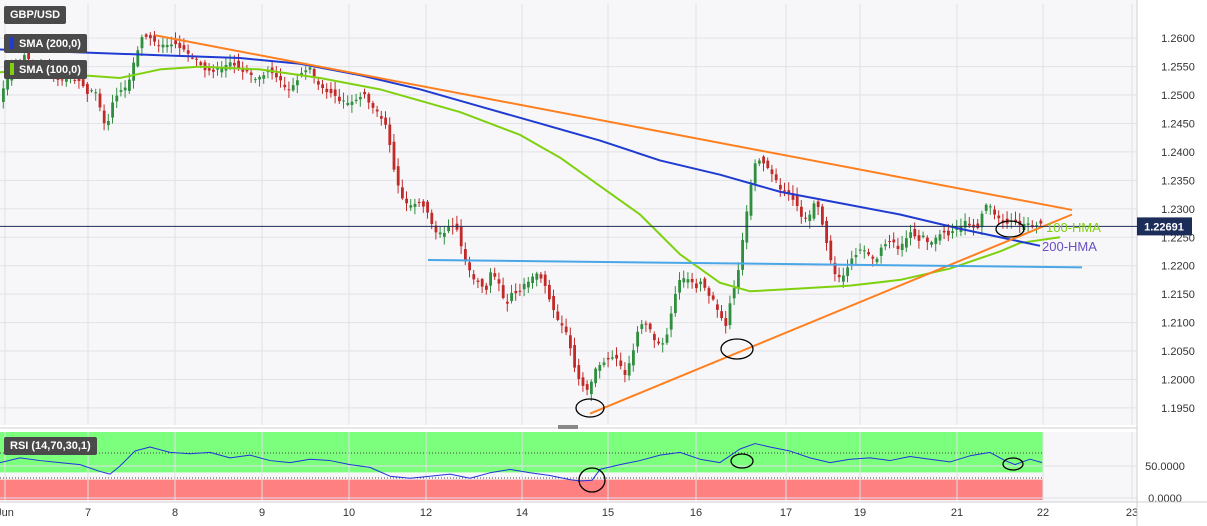 The height and width of the screenshot is (526, 1207). Describe the element at coordinates (50, 44) in the screenshot. I see `sma200-label: SMA (200,0)` at that location.